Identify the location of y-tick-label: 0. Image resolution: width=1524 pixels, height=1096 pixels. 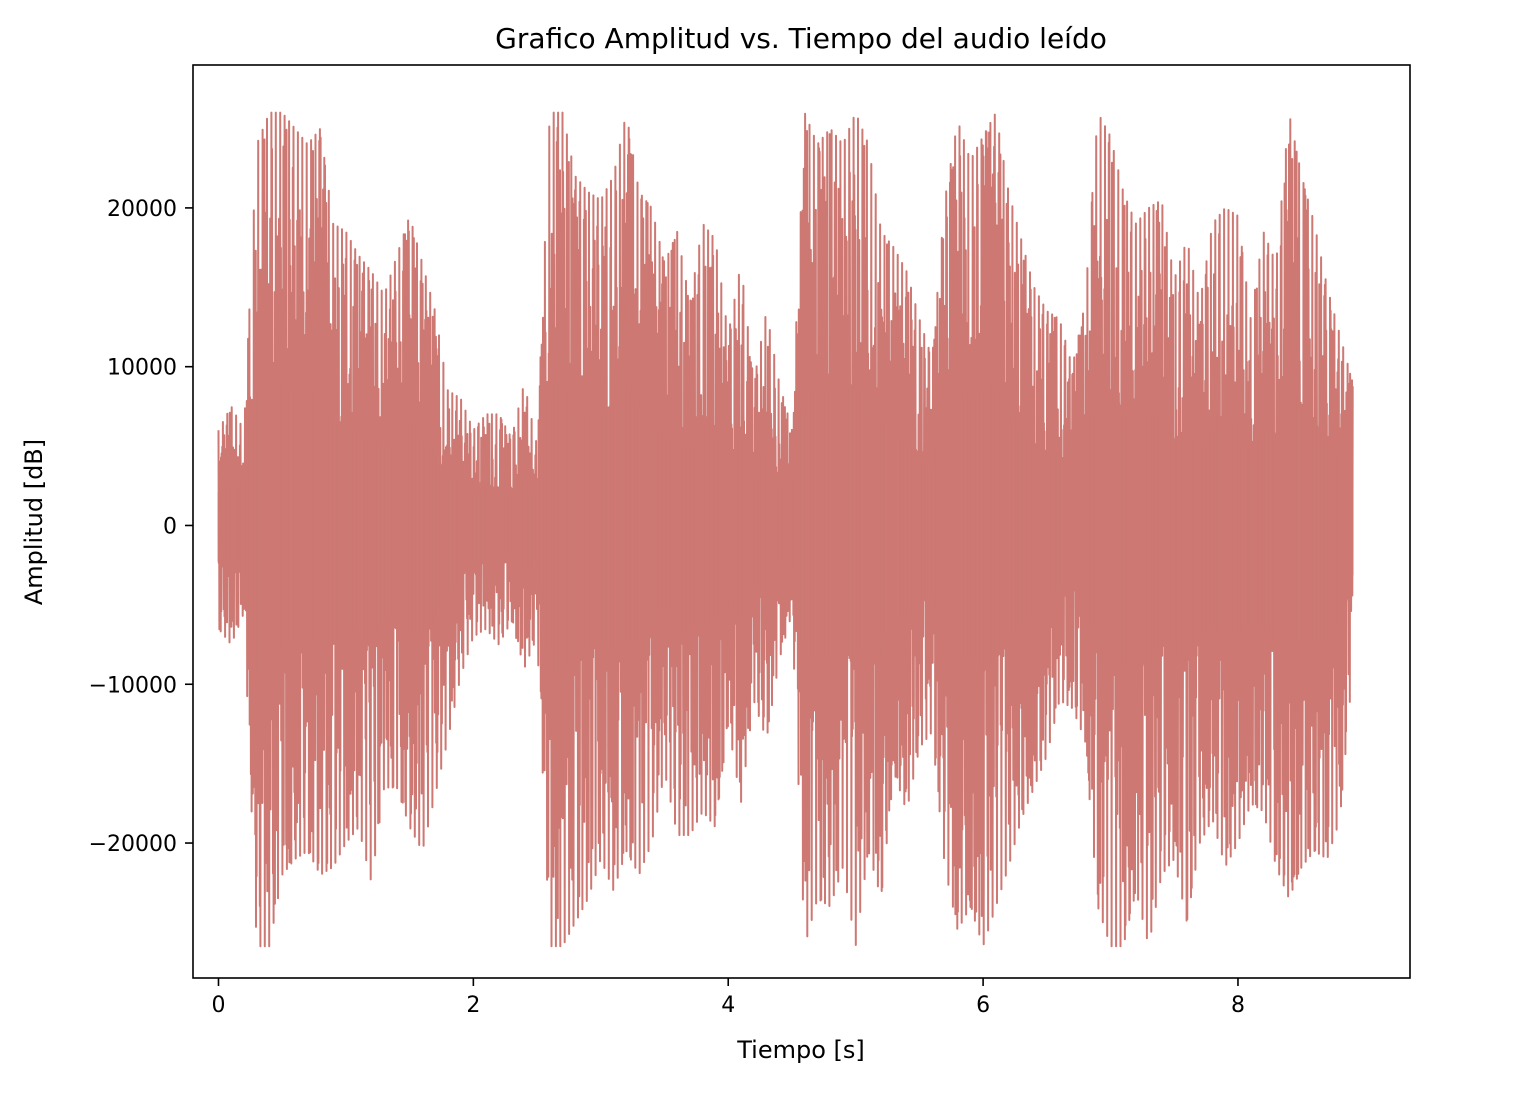
(170, 526).